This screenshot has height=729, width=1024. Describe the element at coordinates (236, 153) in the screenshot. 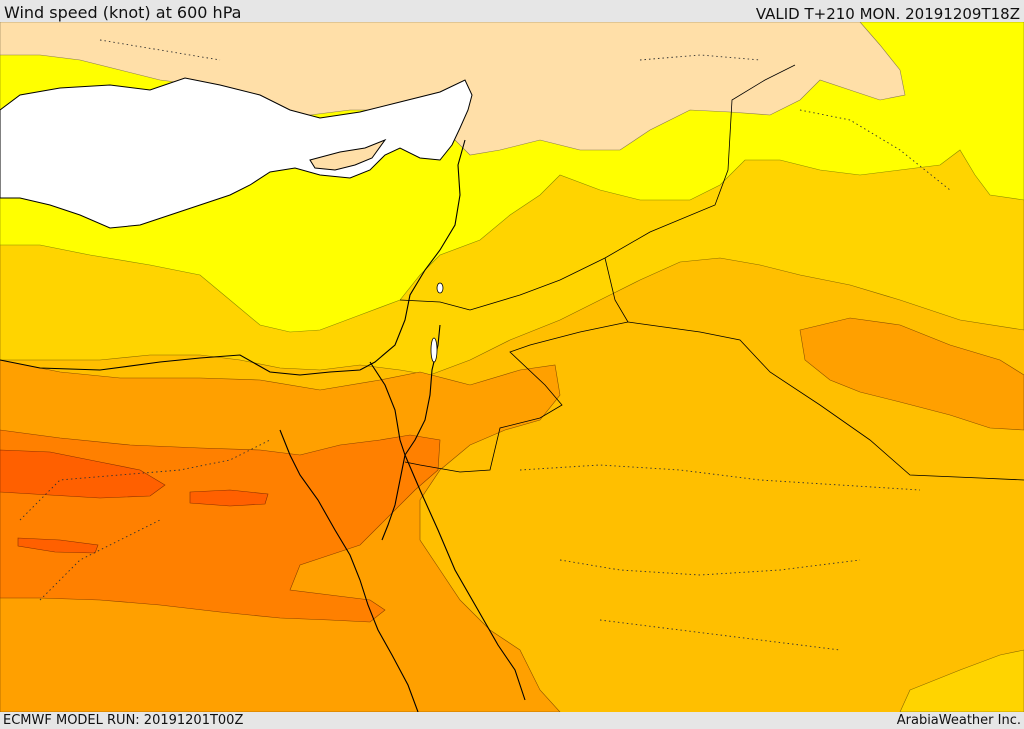

I see `mediterranean-sea` at that location.